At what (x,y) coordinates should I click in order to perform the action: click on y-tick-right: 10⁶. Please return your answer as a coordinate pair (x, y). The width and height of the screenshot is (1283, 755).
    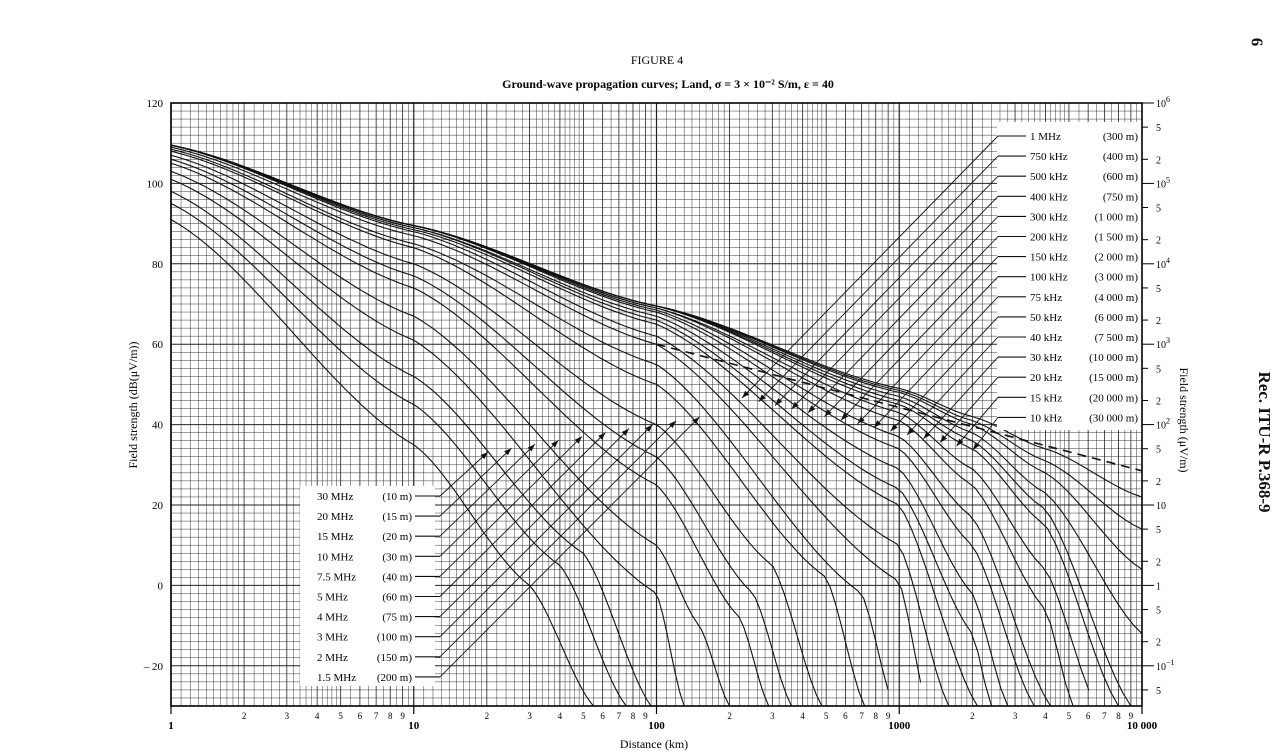
    Looking at the image, I should click on (1163, 102).